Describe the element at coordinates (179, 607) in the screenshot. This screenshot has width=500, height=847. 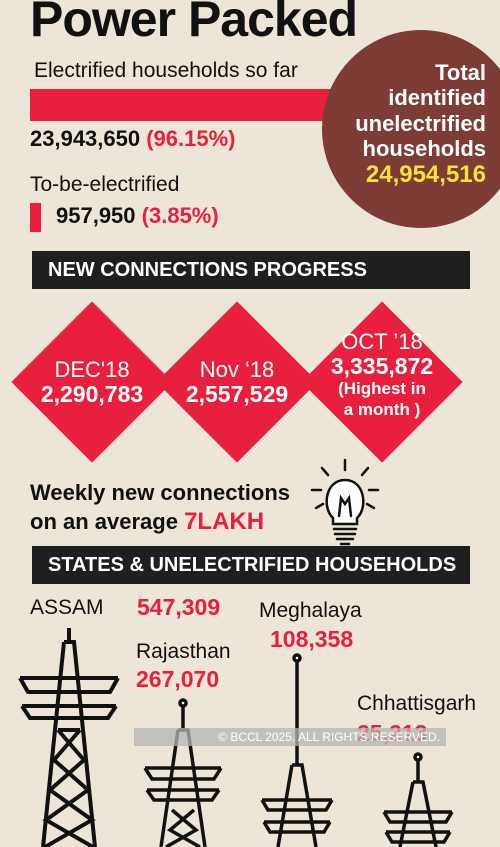
I see `state-value-assam: 547,309` at that location.